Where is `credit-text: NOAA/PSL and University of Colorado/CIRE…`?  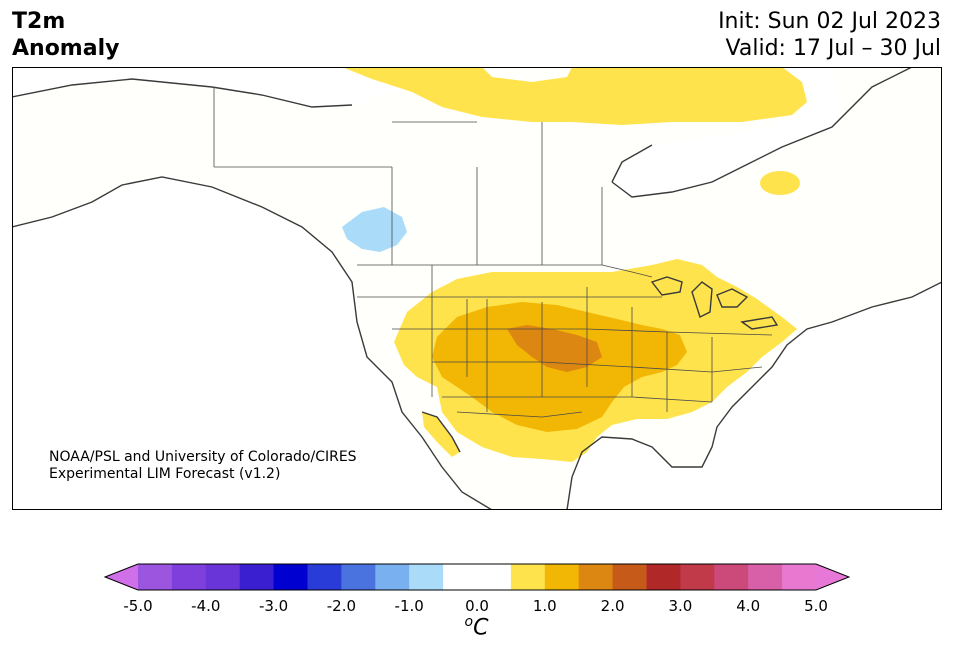
credit-text: NOAA/PSL and University of Colorado/CIRE… is located at coordinates (203, 466).